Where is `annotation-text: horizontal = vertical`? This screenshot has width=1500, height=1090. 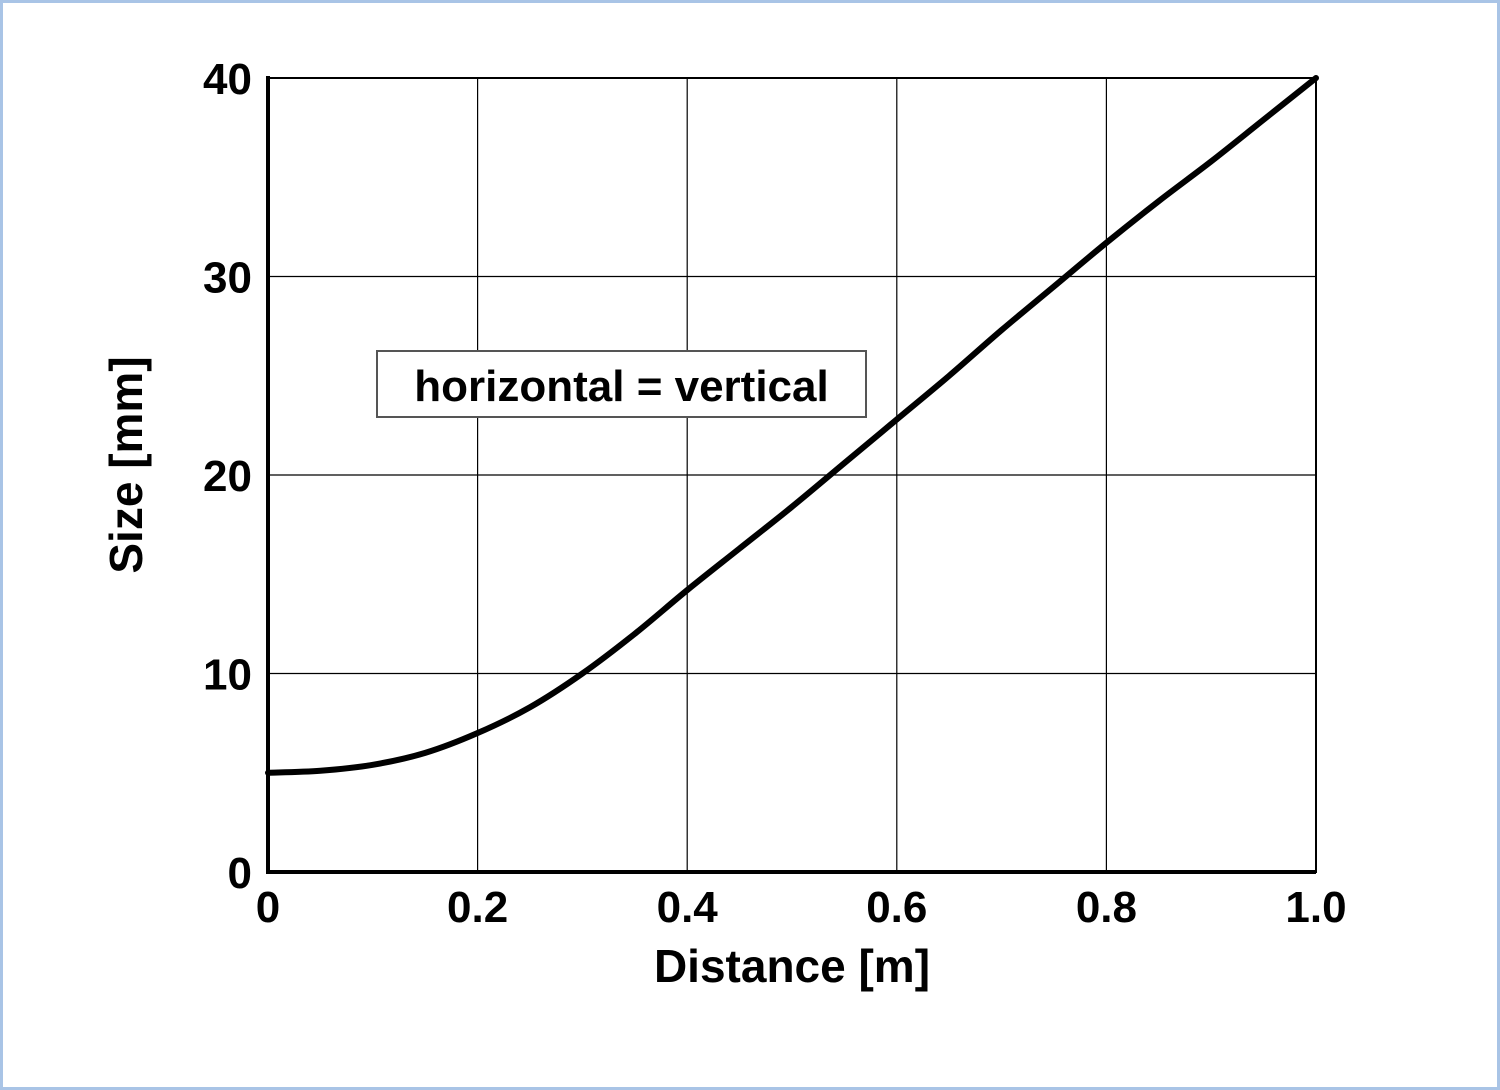
annotation-text: horizontal = vertical is located at coordinates (621, 386).